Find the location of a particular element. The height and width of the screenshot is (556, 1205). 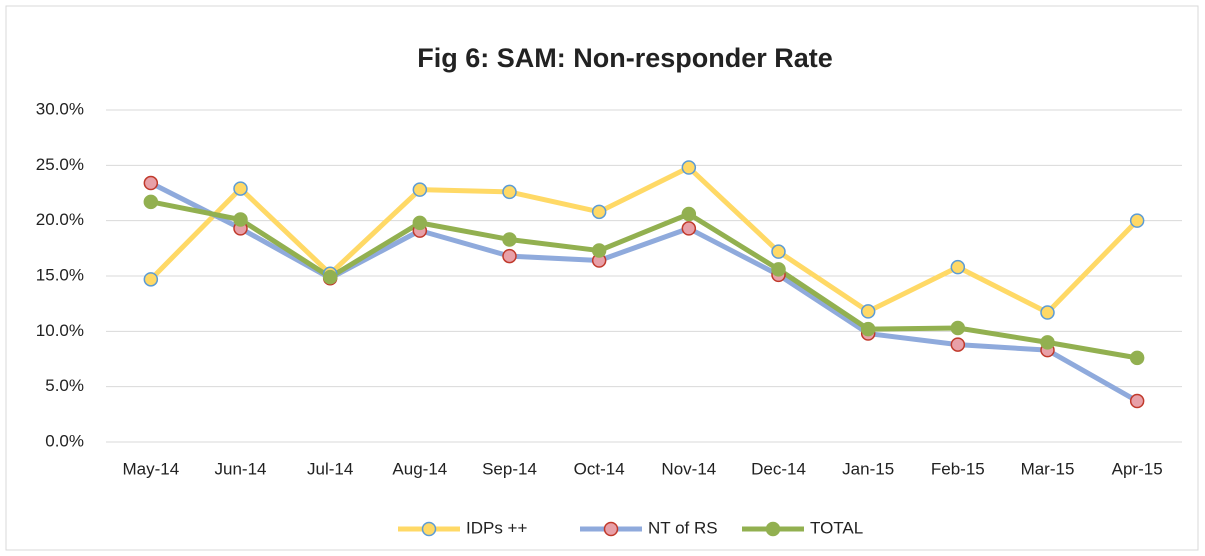

y-tick-label: 0.0% is located at coordinates (64, 440).